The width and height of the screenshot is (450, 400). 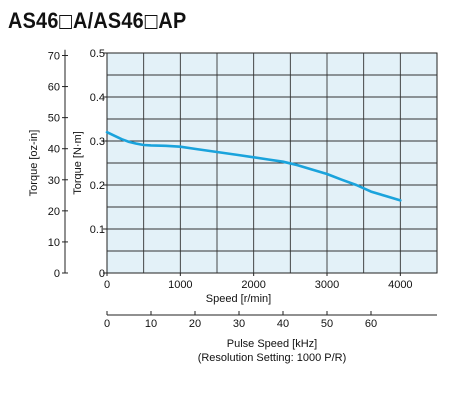 What do you see at coordinates (102, 274) in the screenshot?
I see `y-tick-label: 0` at bounding box center [102, 274].